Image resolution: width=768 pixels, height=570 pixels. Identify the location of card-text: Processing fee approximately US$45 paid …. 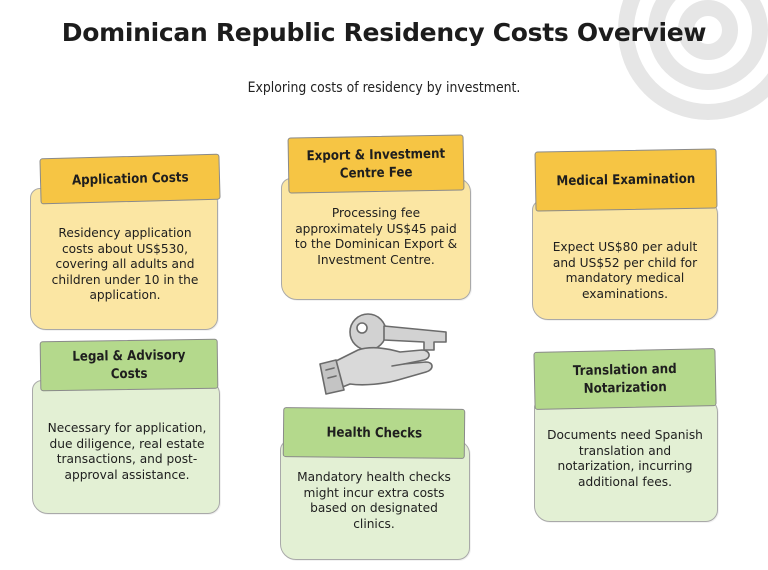
(376, 236).